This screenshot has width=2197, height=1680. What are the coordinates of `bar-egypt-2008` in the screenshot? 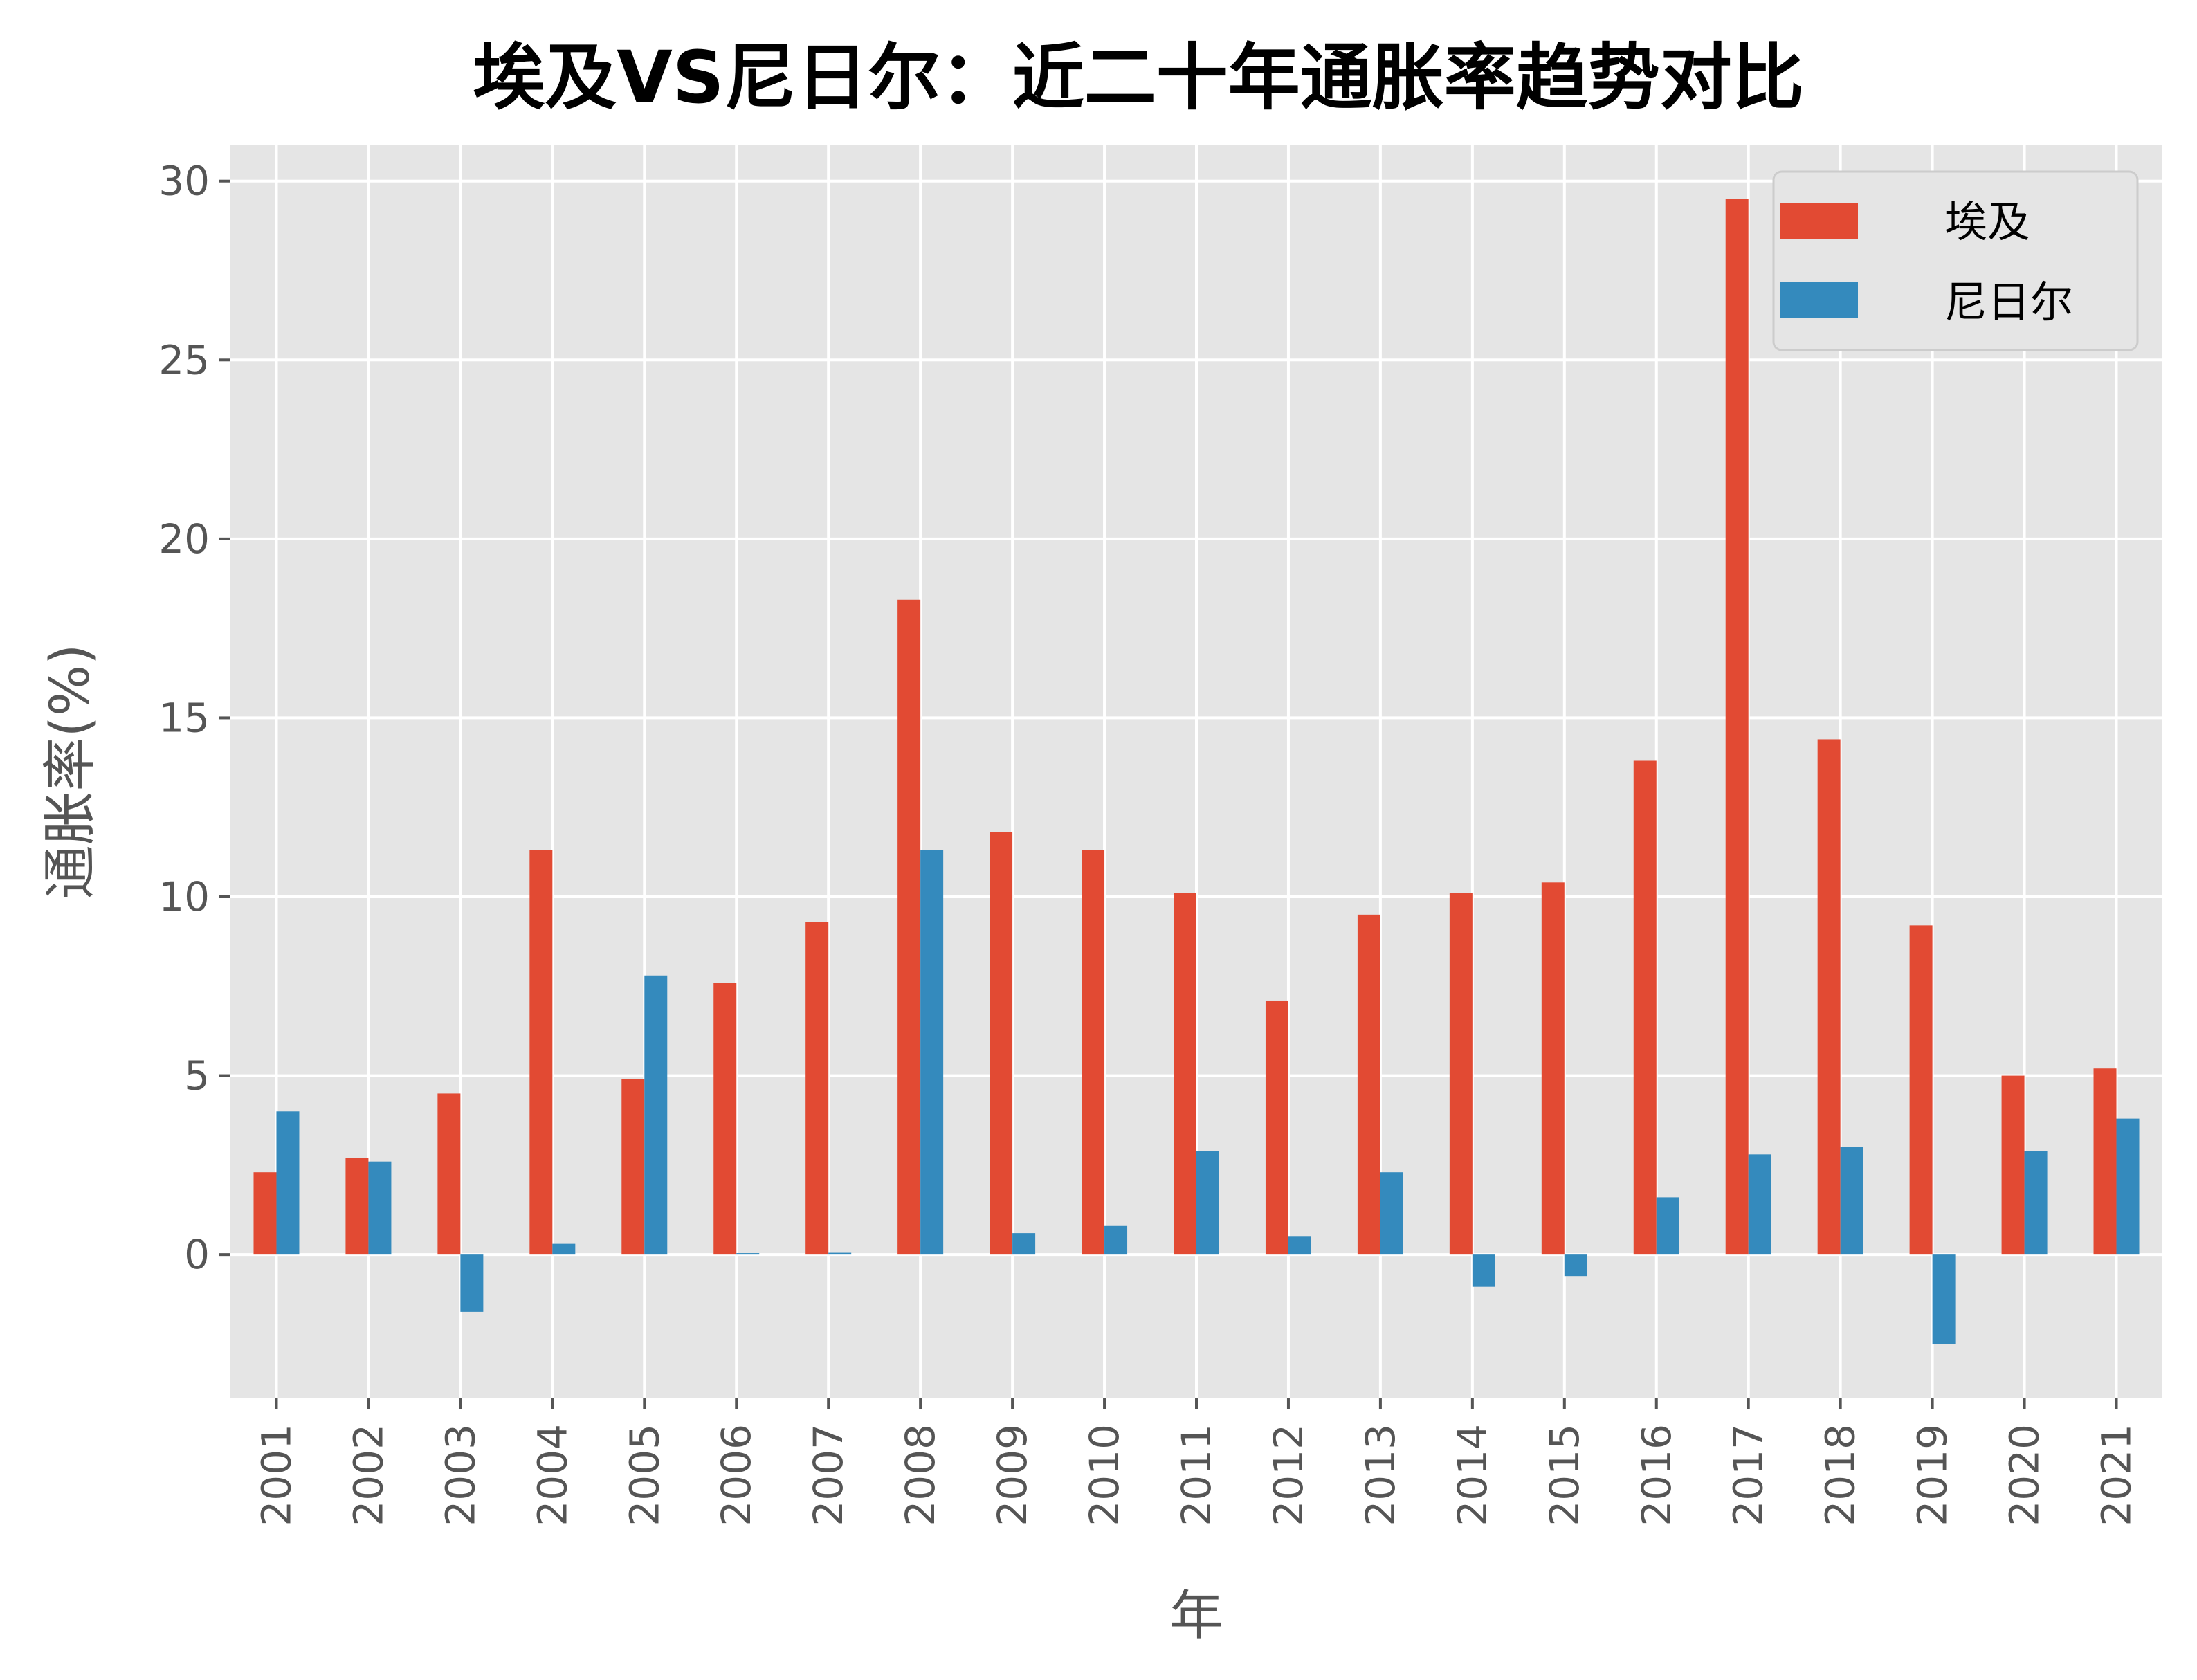 It's located at (909, 927).